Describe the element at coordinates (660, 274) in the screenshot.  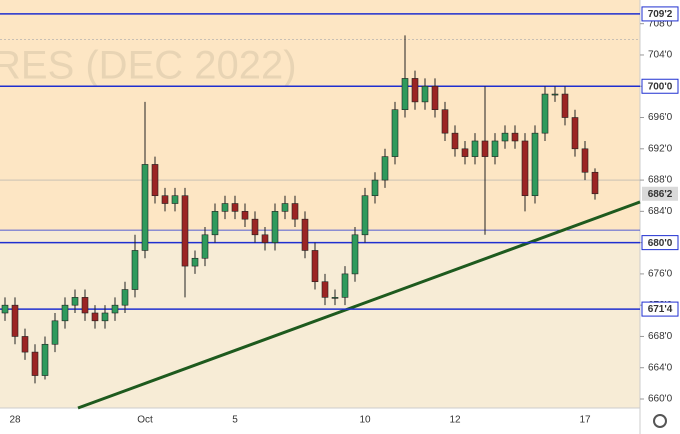
I see `y-tick-label: 676'0` at that location.